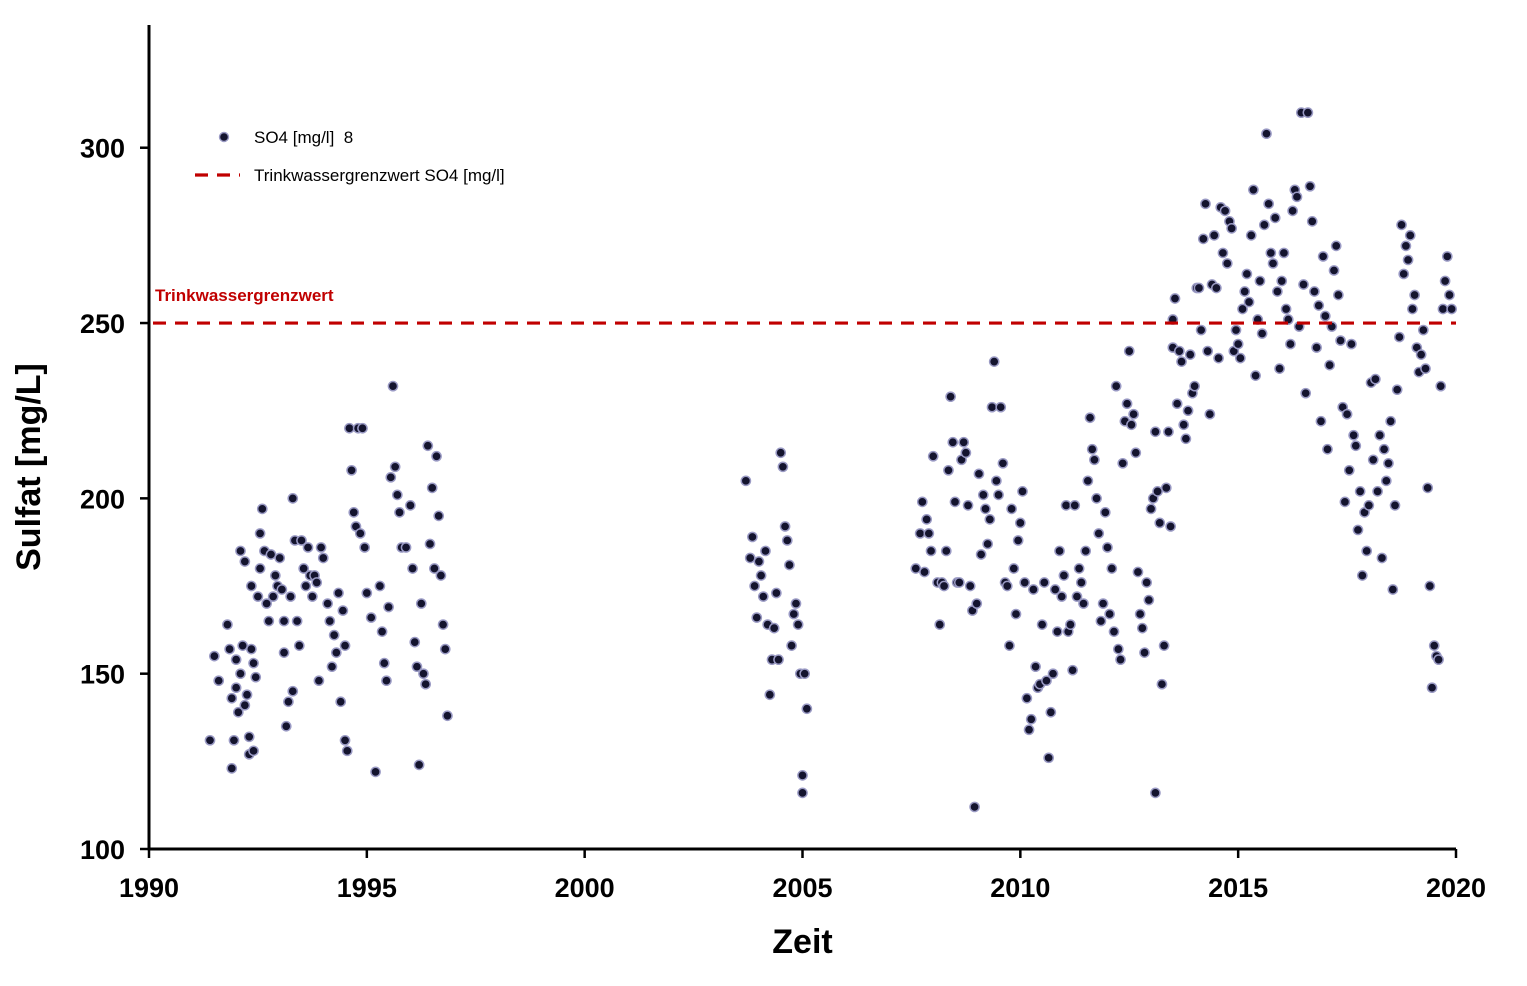 This screenshot has height=986, width=1527. What do you see at coordinates (224, 137) in the screenshot?
I see `legend-marker-so4` at bounding box center [224, 137].